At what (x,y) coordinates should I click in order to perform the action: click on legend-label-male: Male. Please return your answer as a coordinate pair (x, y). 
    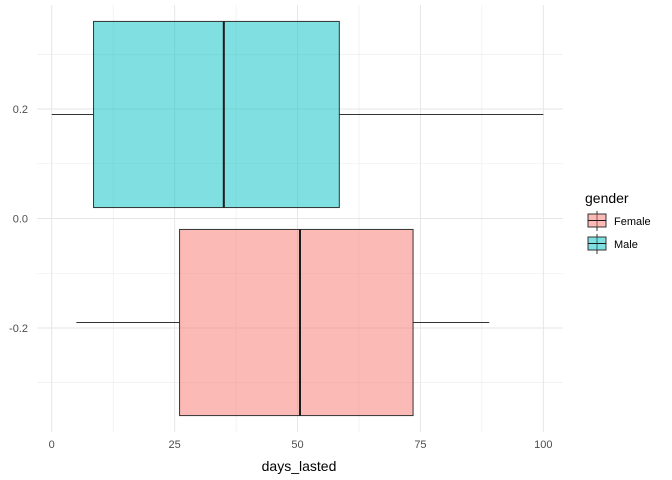
    Looking at the image, I should click on (626, 245).